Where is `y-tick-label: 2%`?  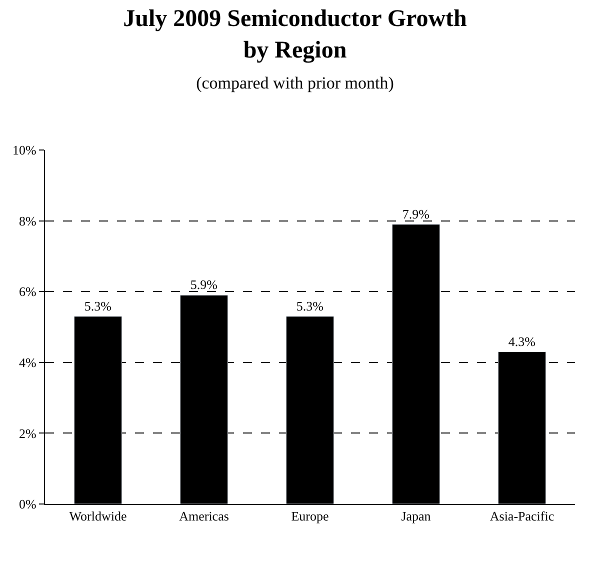
y-tick-label: 2% is located at coordinates (28, 433).